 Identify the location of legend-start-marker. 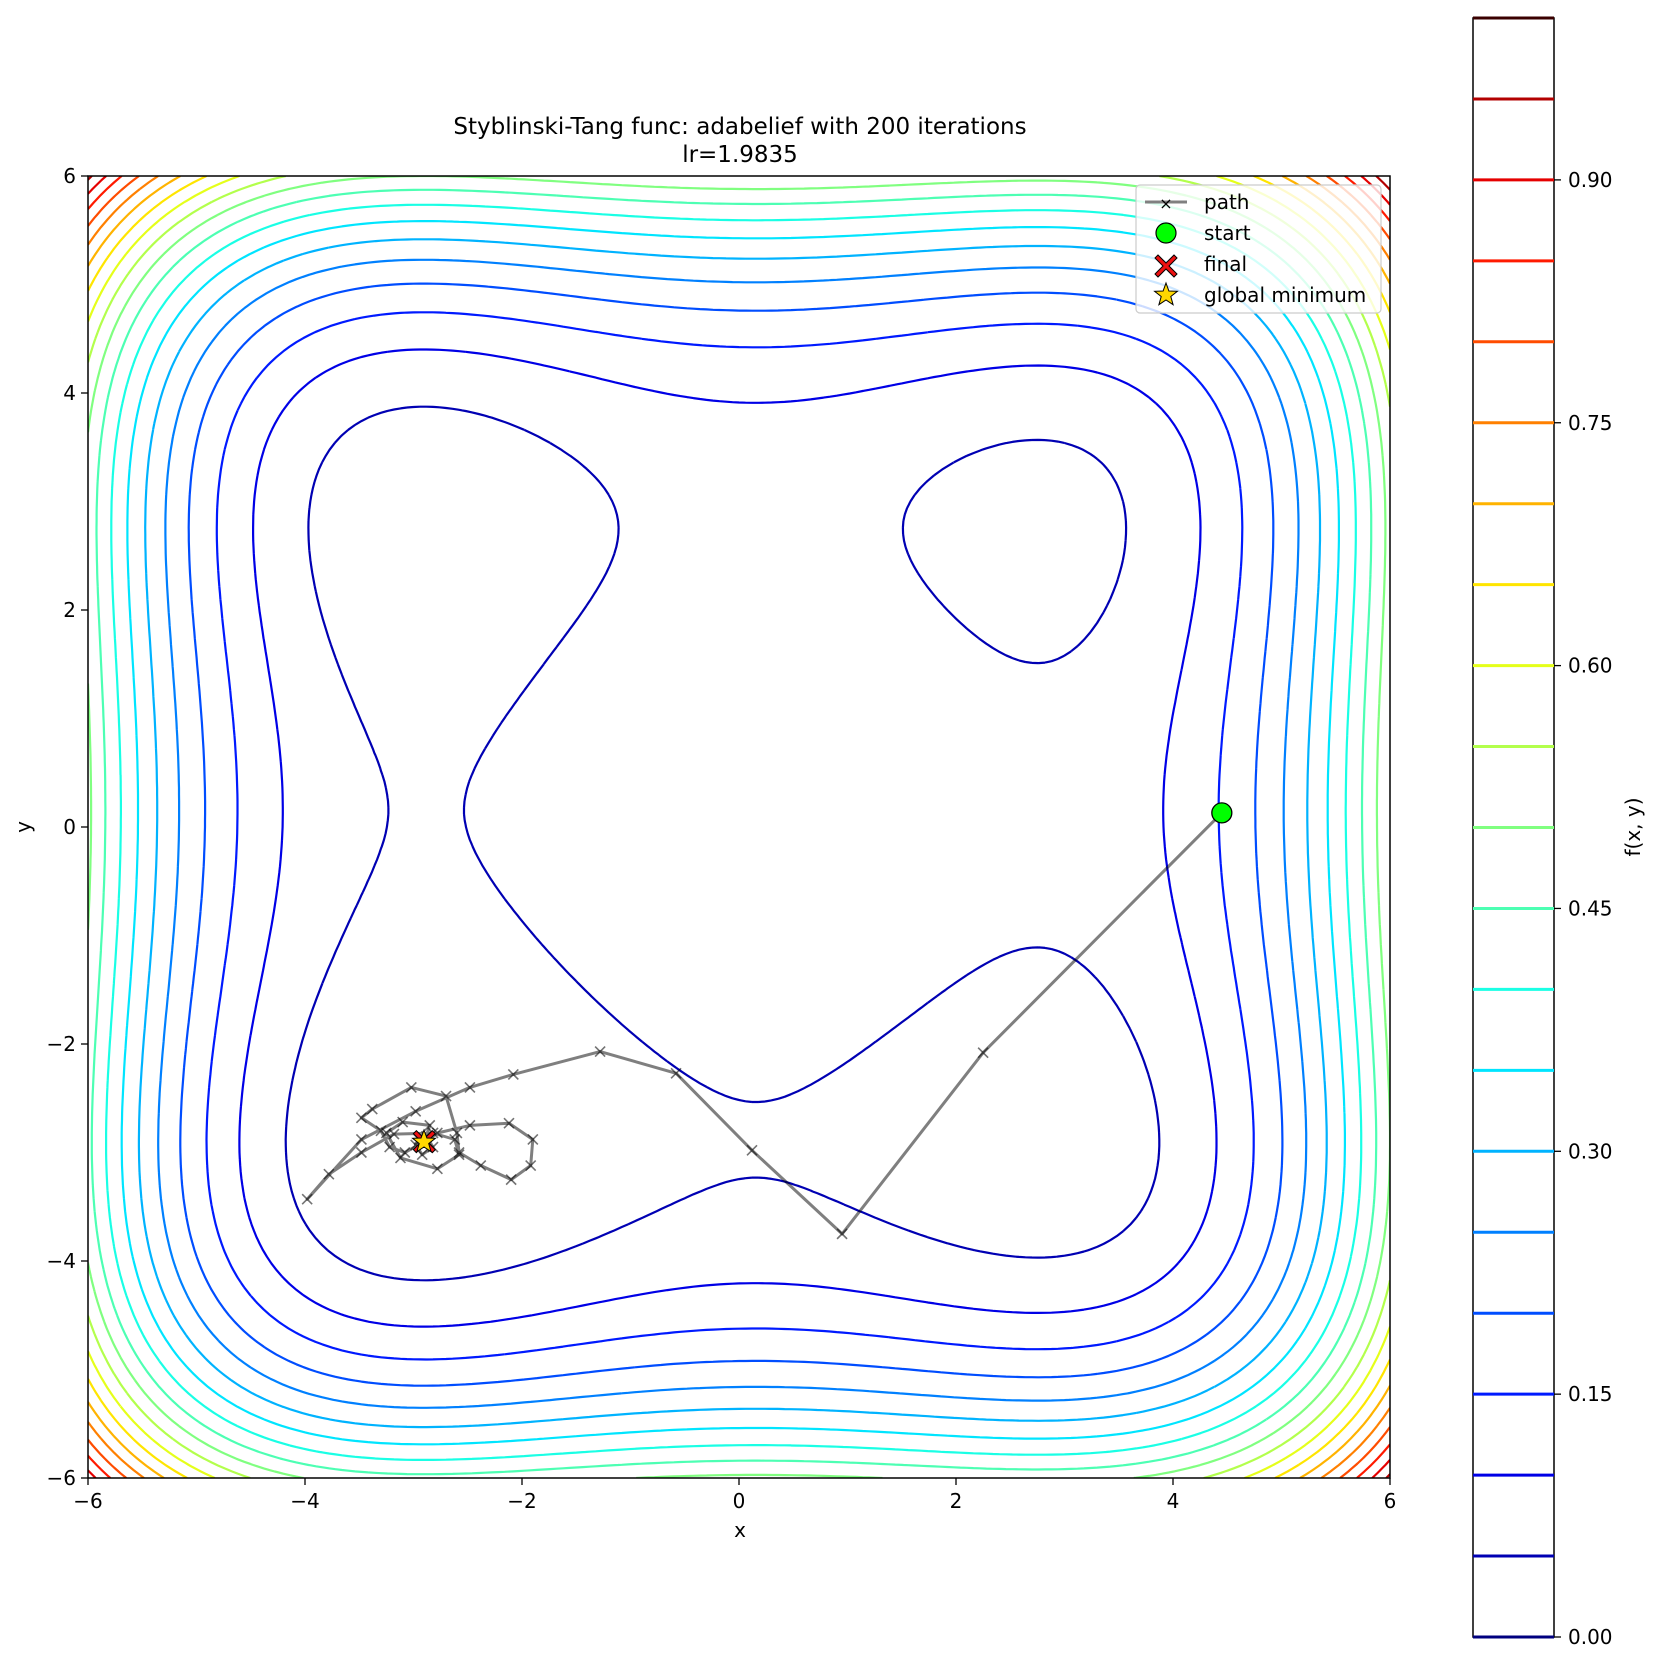
(1166, 233).